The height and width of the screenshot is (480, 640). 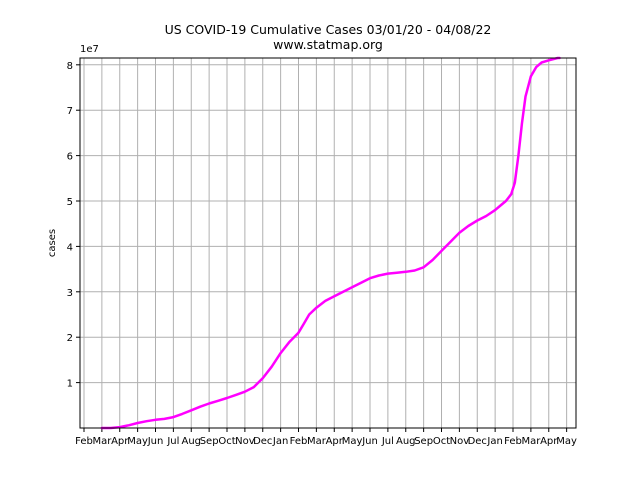 What do you see at coordinates (328, 44) in the screenshot?
I see `chart-subtitle: www.statmap.org` at bounding box center [328, 44].